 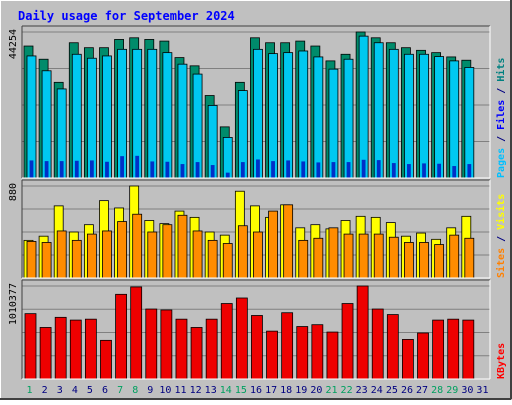 I want to click on x-tick-label-day-24: 24, so click(x=377, y=390).